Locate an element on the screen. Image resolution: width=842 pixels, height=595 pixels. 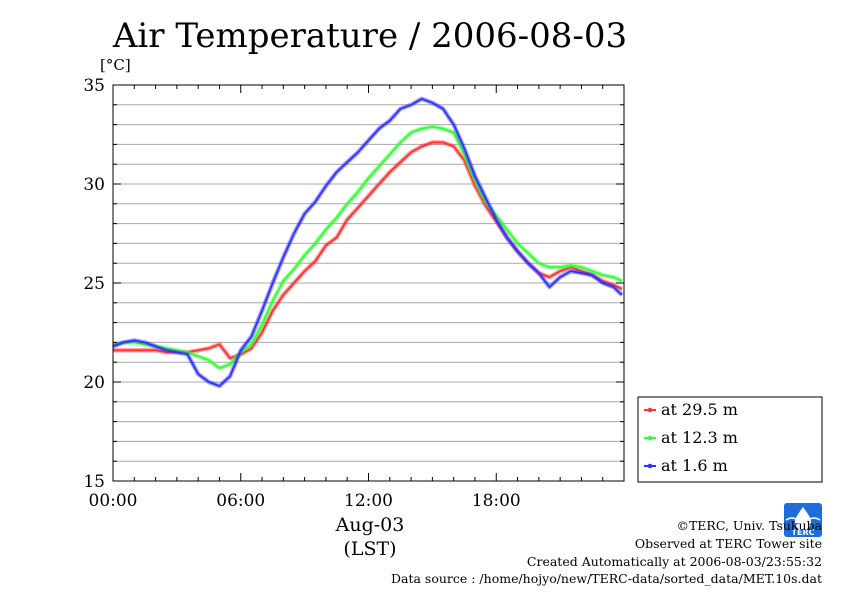
x-axis-label-date: Aug-03 is located at coordinates (370, 525).